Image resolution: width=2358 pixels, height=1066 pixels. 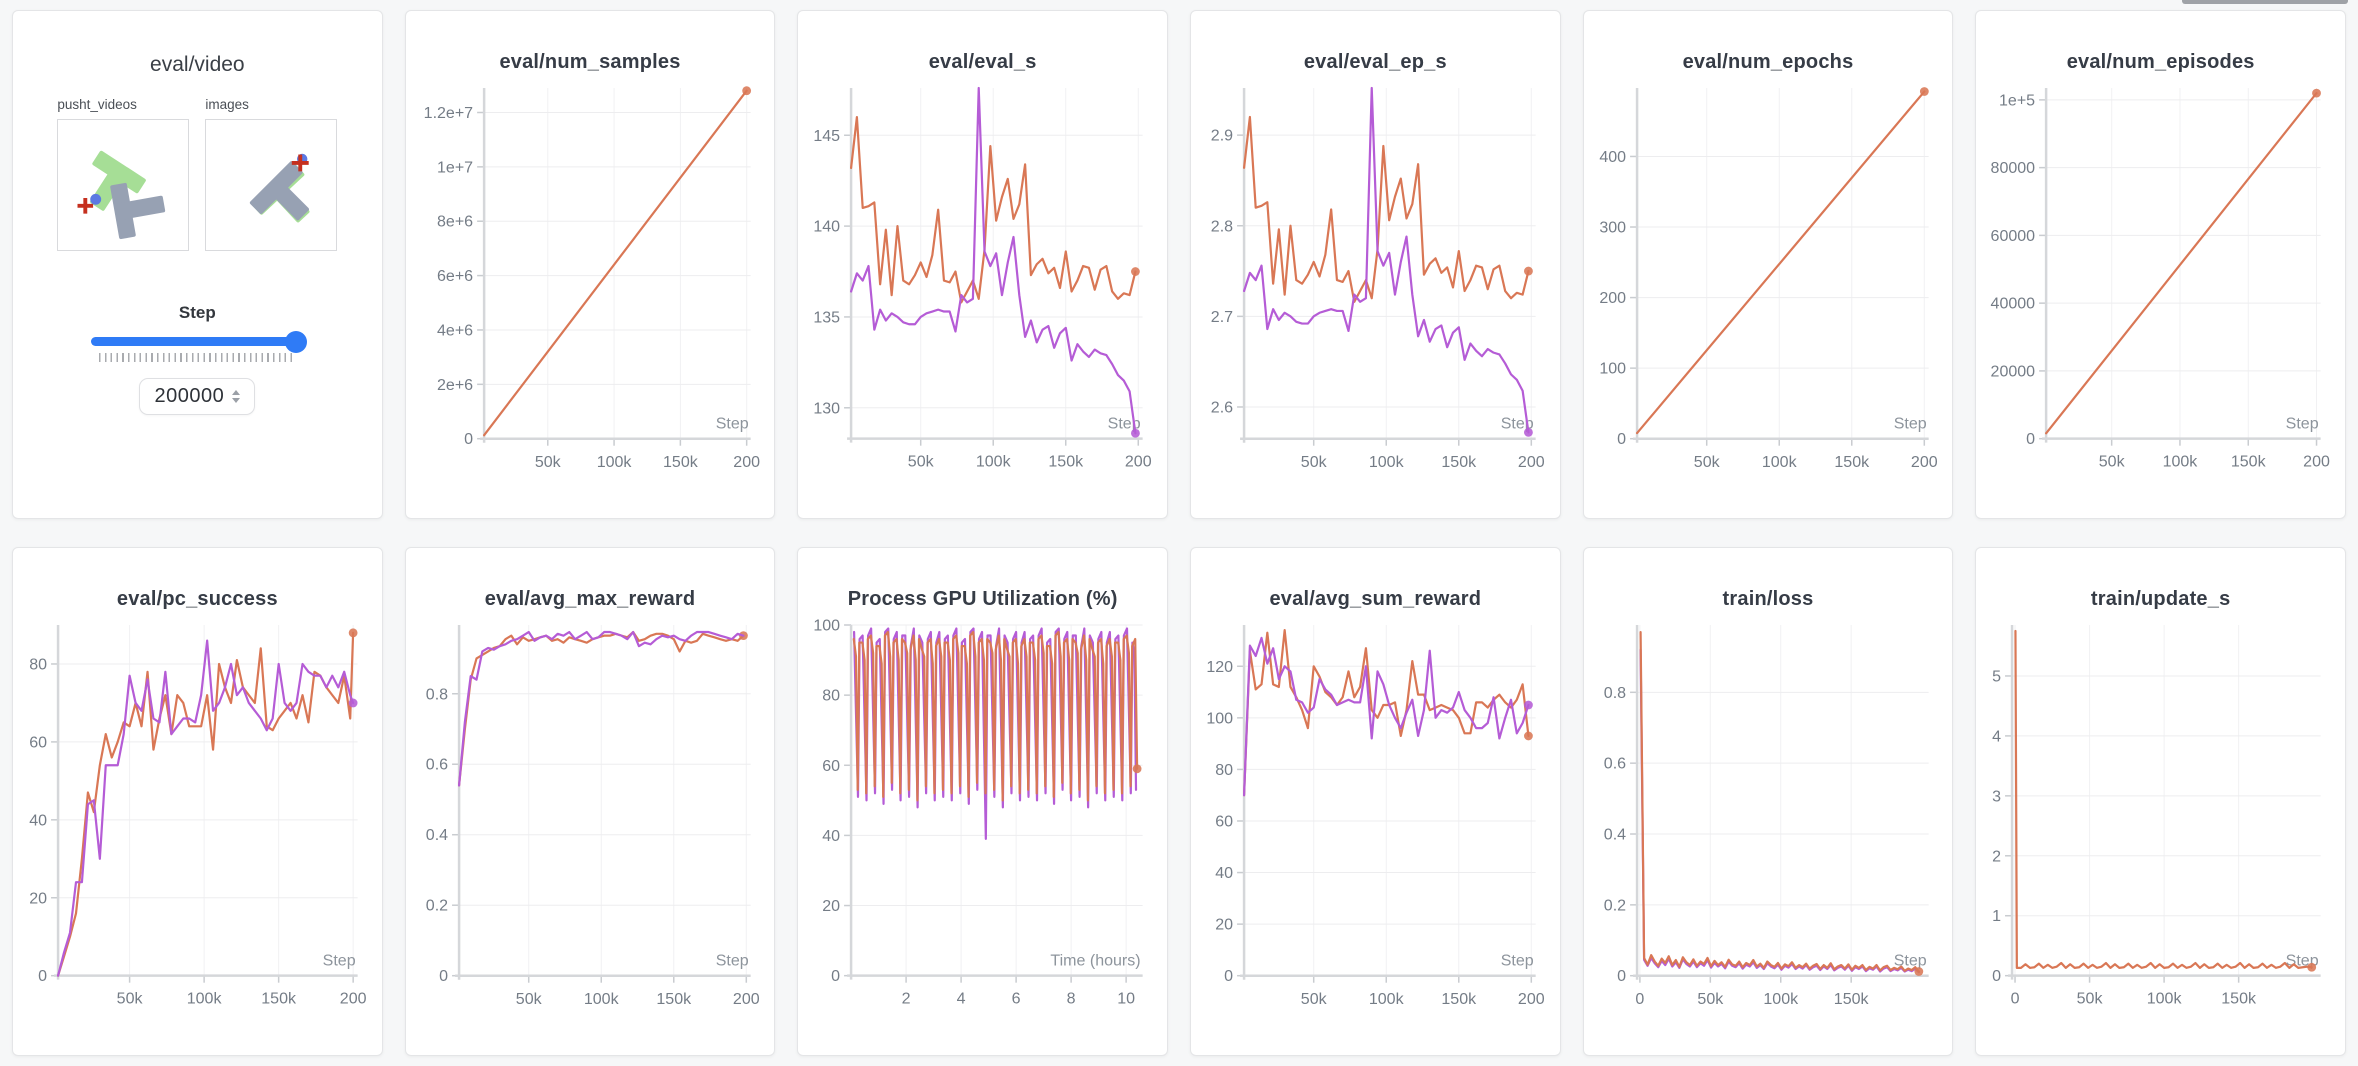 What do you see at coordinates (236, 396) in the screenshot?
I see `spinner-arrows` at bounding box center [236, 396].